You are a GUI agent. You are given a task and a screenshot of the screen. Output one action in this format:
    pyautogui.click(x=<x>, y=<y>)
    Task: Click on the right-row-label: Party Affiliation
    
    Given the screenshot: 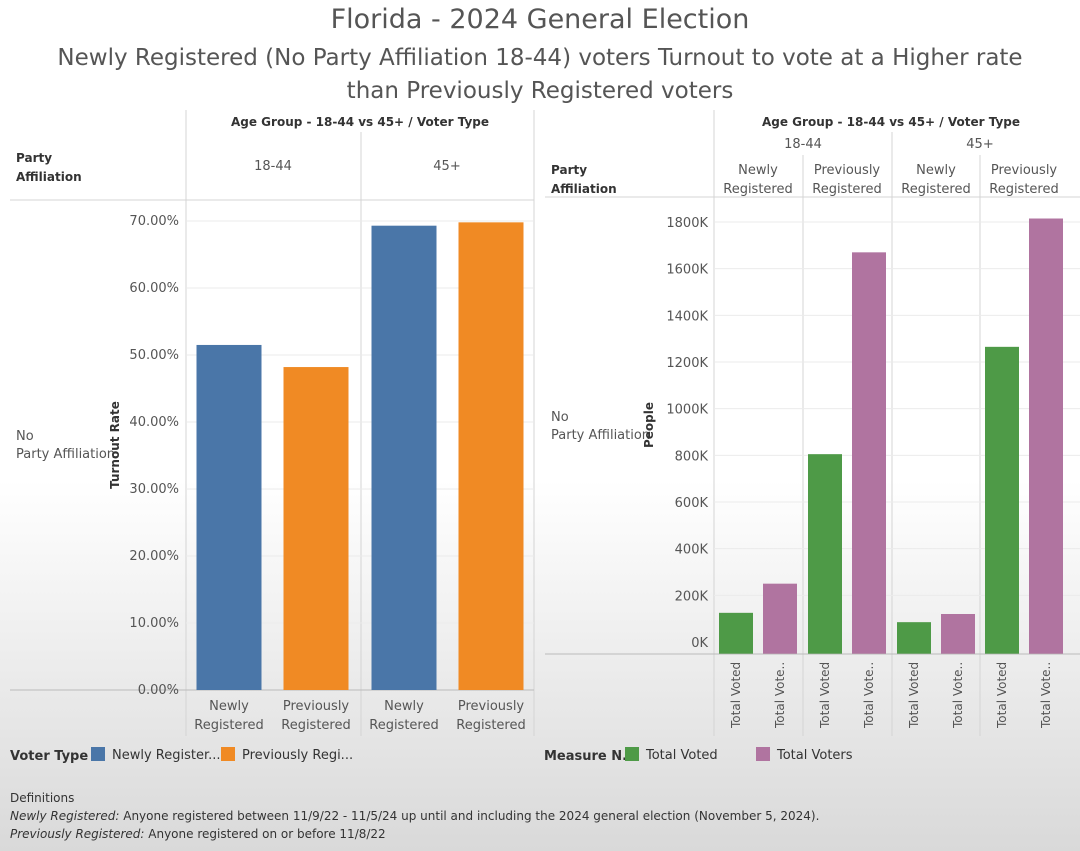 What is the action you would take?
    pyautogui.click(x=600, y=435)
    